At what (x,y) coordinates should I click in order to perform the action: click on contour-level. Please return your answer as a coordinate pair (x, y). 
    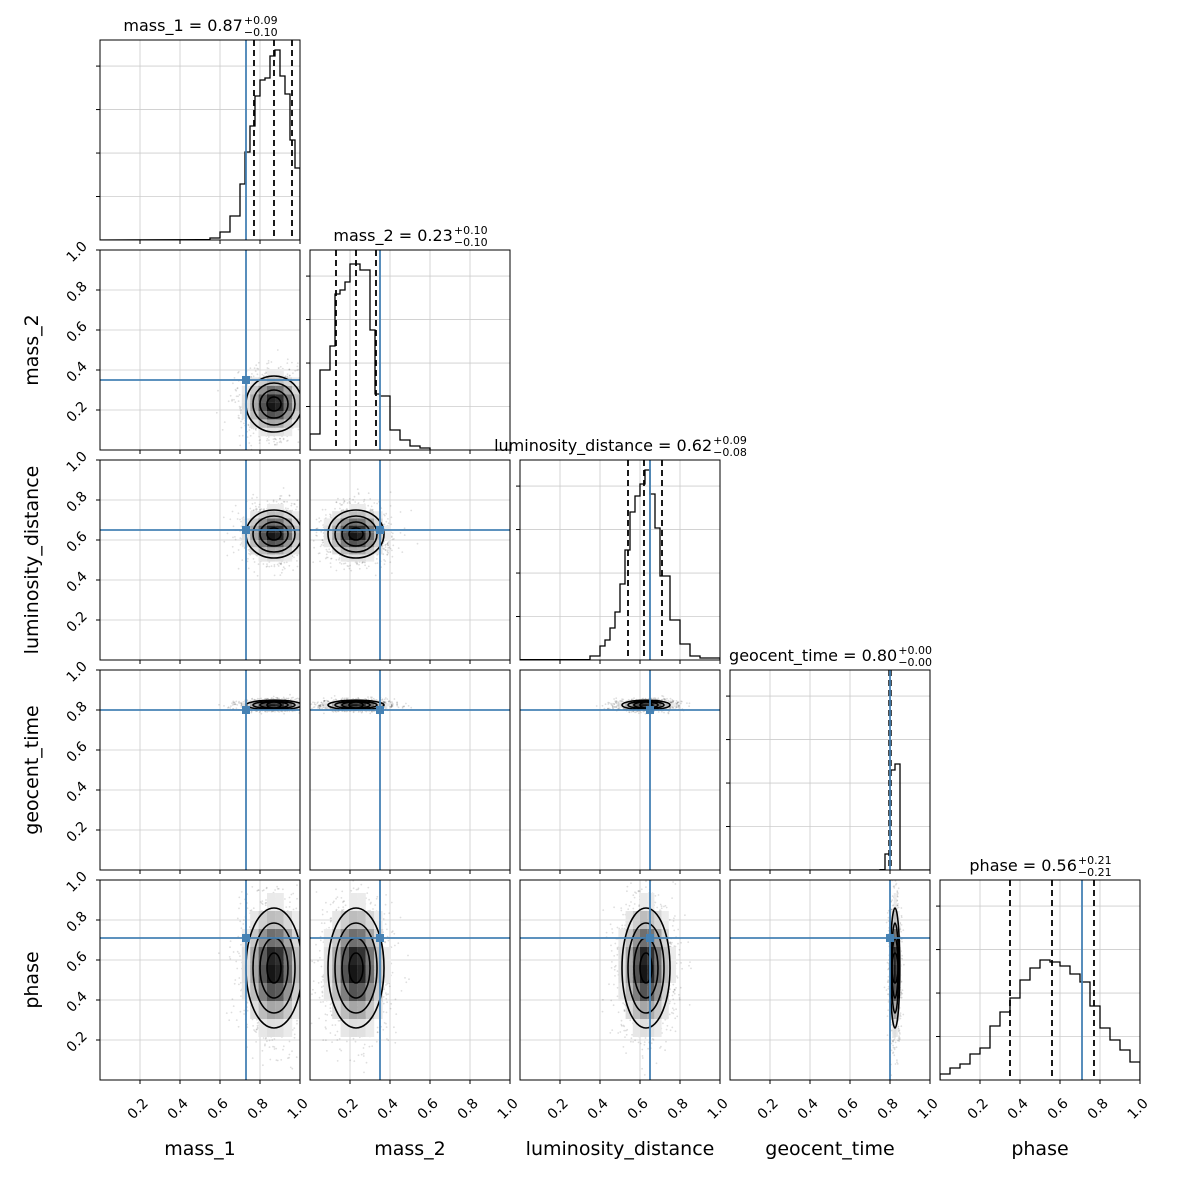
    Looking at the image, I should click on (274, 404).